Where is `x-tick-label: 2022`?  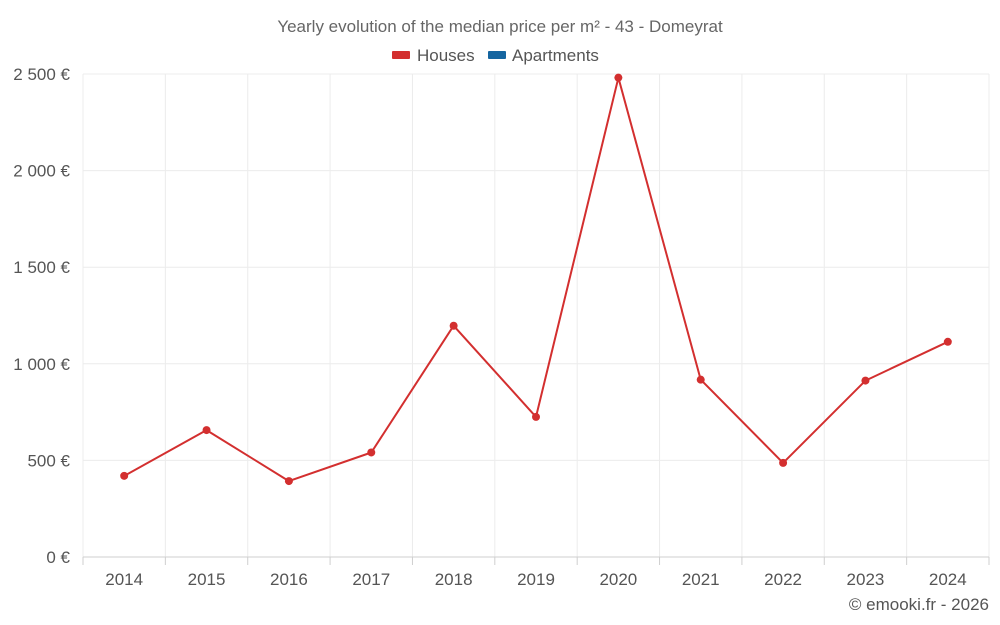
x-tick-label: 2022 is located at coordinates (783, 579).